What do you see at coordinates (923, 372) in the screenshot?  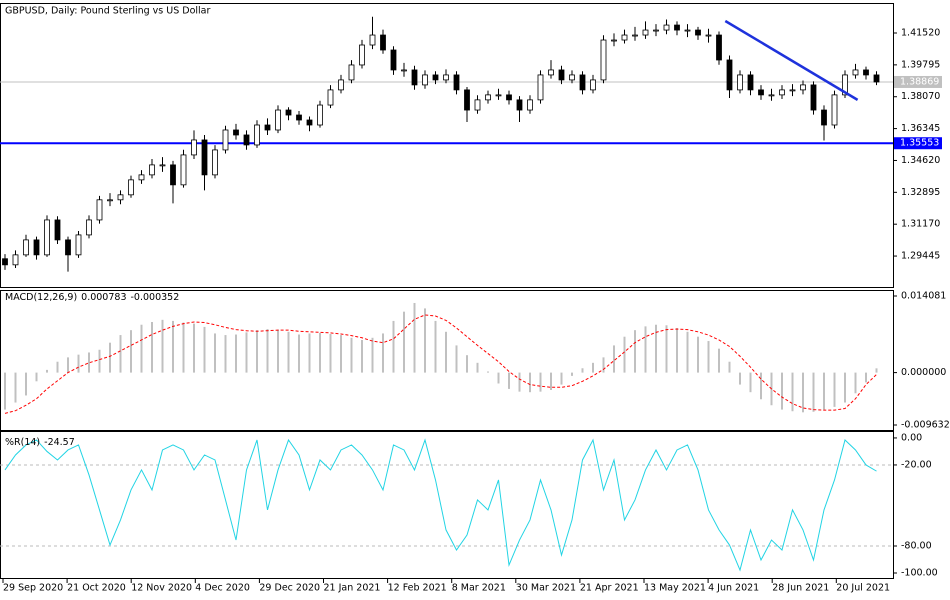 I see `y-tick-label: 0.000000` at bounding box center [923, 372].